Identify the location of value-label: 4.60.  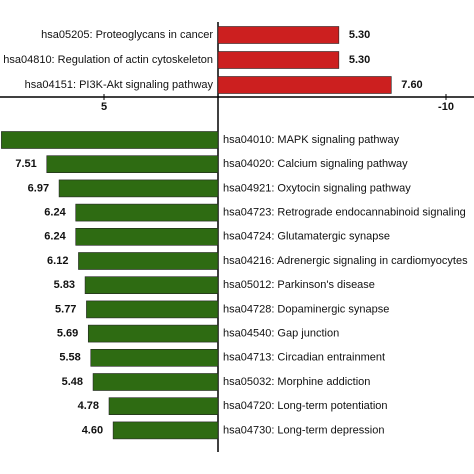
(92, 430).